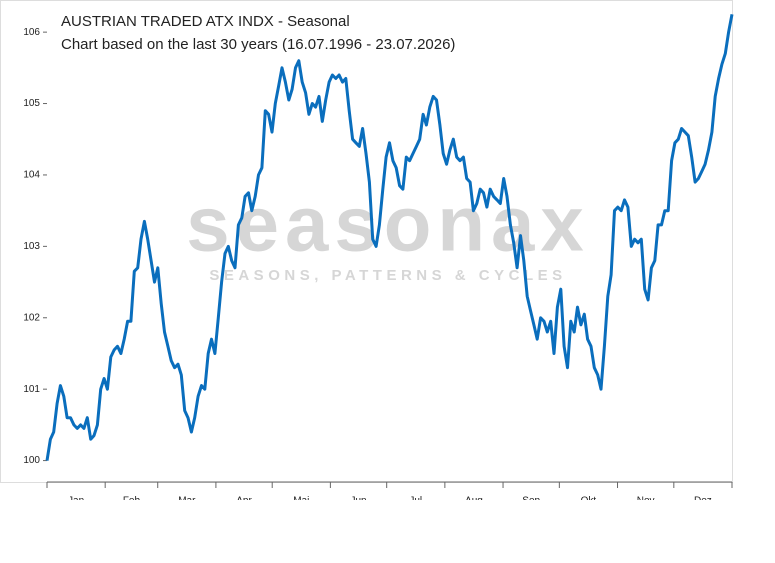 The image size is (775, 563). Describe the element at coordinates (76, 501) in the screenshot. I see `x-tick-label: Jan` at that location.